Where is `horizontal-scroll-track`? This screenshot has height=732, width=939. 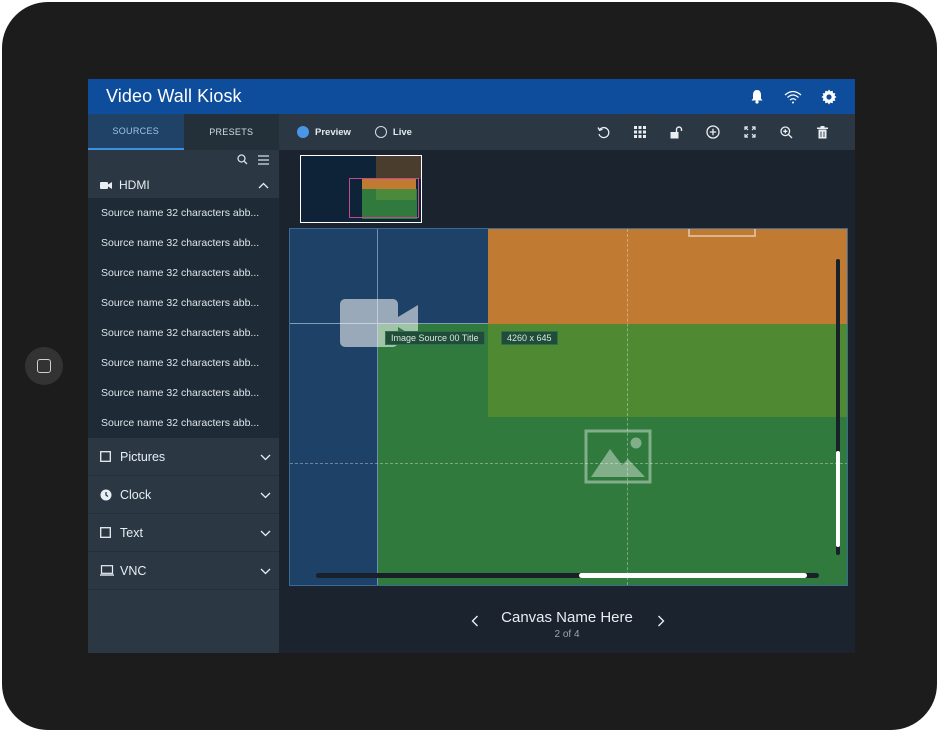 horizontal-scroll-track is located at coordinates (567, 575).